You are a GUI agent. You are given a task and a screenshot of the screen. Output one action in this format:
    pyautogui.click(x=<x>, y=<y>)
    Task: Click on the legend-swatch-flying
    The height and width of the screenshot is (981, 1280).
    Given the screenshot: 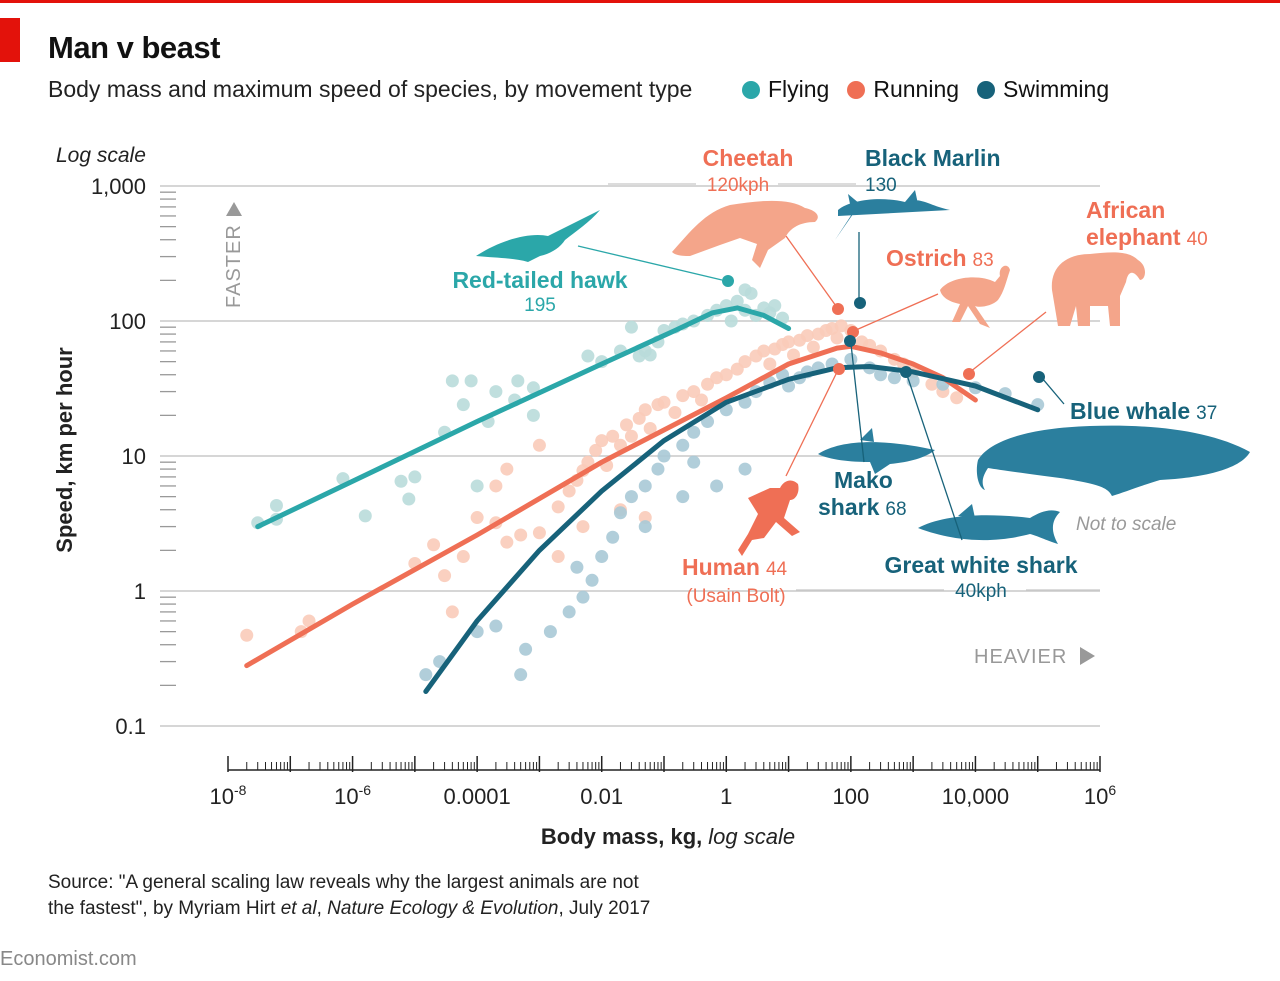 What is the action you would take?
    pyautogui.click(x=751, y=89)
    